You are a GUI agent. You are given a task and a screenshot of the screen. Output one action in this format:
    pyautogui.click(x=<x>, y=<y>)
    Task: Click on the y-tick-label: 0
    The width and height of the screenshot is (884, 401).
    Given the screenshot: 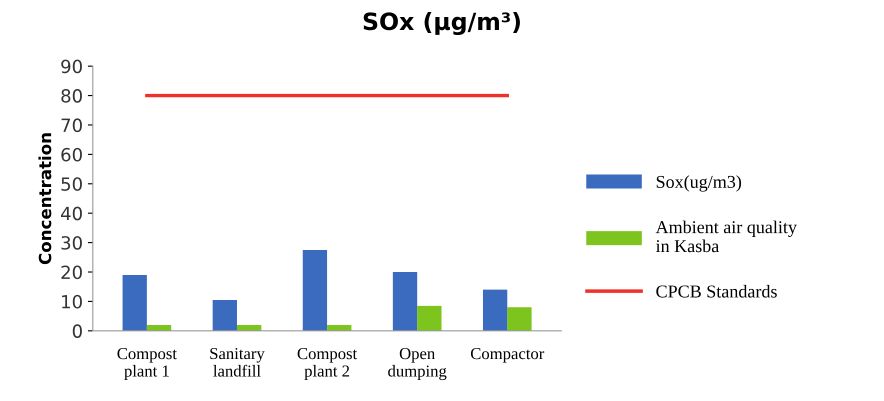 What is the action you would take?
    pyautogui.click(x=77, y=331)
    